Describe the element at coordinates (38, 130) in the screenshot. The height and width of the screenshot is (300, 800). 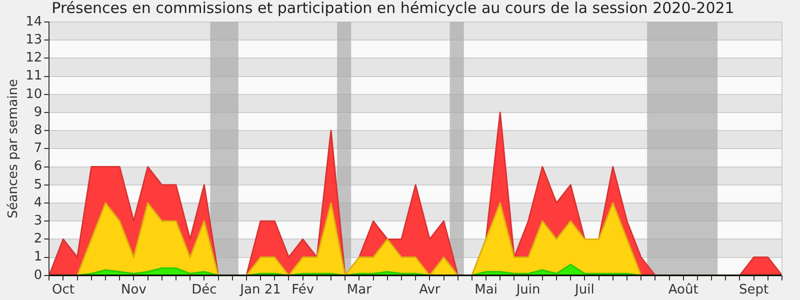
I see `y-tick-label: 8` at that location.